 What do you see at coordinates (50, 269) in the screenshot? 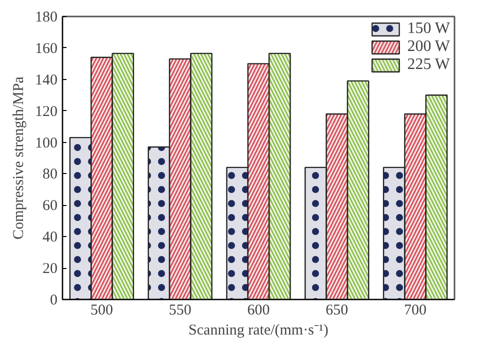
I see `y-tick-label: 20` at bounding box center [50, 269].